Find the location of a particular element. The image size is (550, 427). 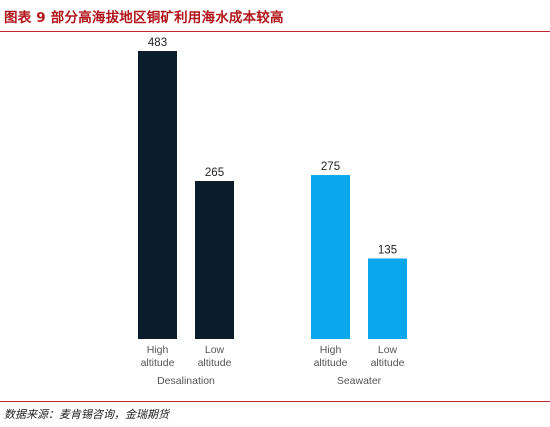

figure-title: 图表 9 部分高海拔地区铜矿利用海水成本较高 is located at coordinates (144, 18).